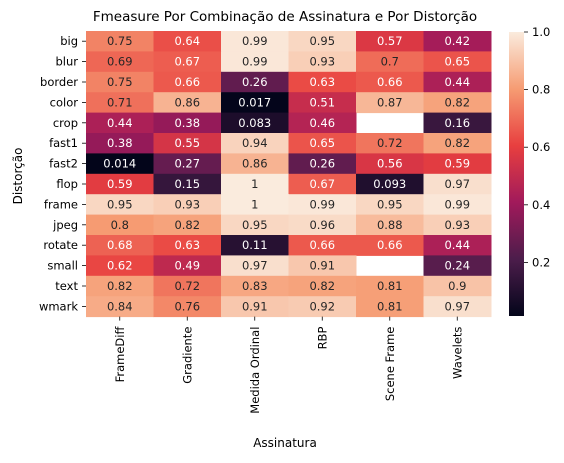 The width and height of the screenshot is (564, 463). Describe the element at coordinates (65, 123) in the screenshot. I see `y-tick-label: crop` at that location.